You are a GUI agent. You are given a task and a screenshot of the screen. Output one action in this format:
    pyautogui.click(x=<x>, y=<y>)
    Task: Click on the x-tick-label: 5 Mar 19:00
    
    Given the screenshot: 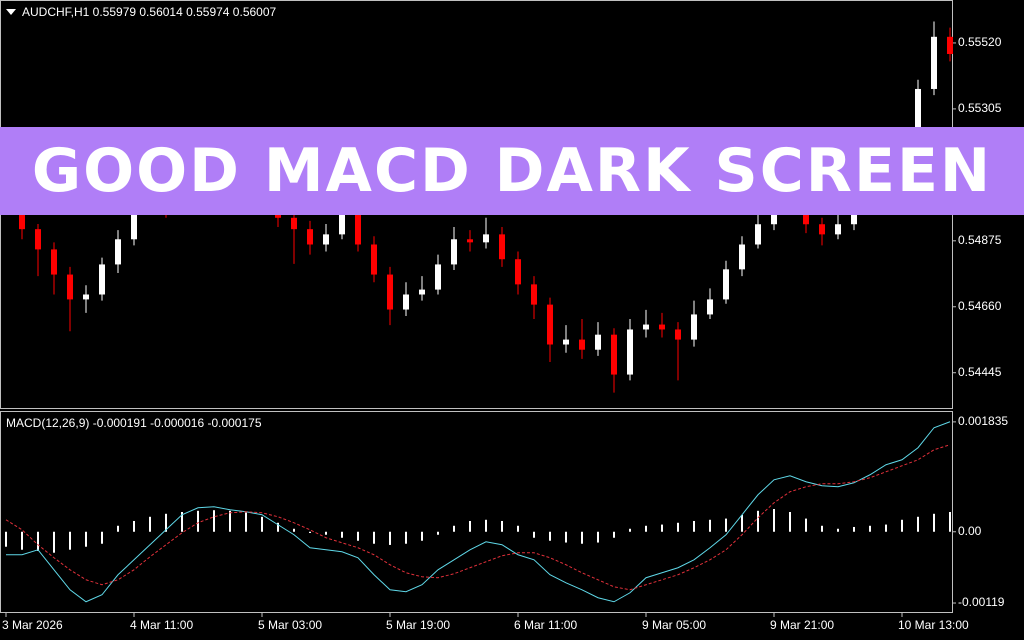 What is the action you would take?
    pyautogui.click(x=418, y=625)
    